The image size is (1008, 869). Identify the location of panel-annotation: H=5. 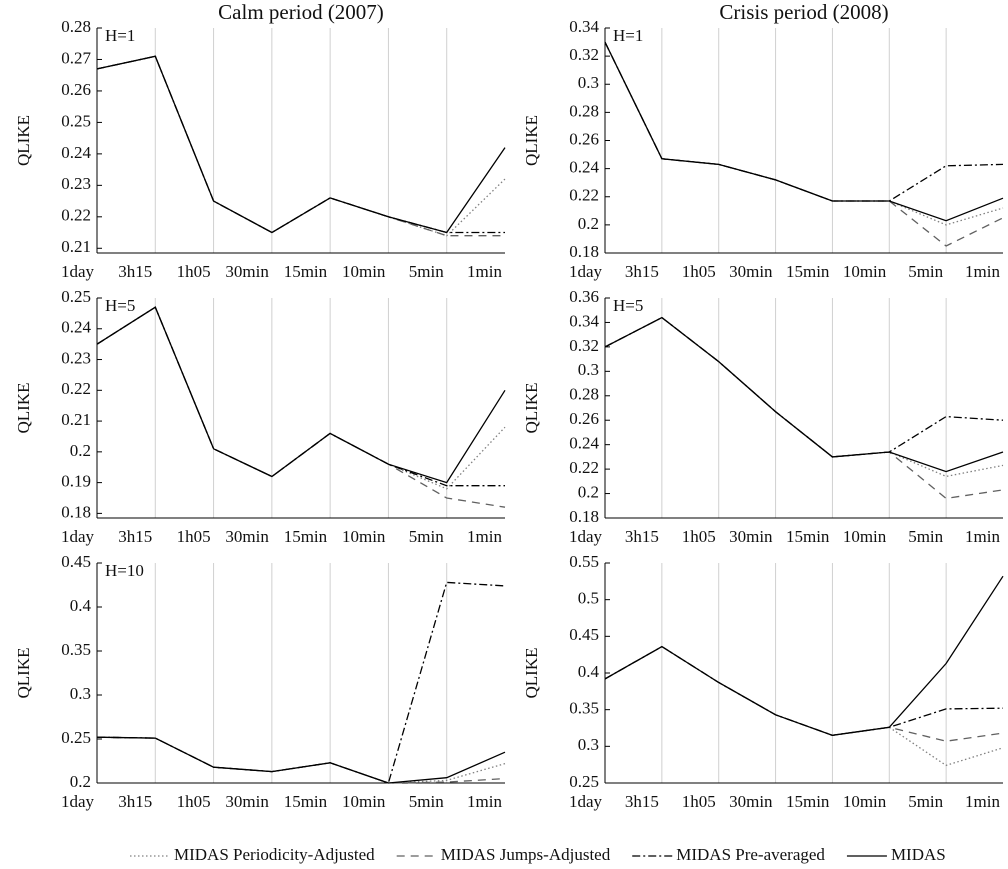
(120, 305).